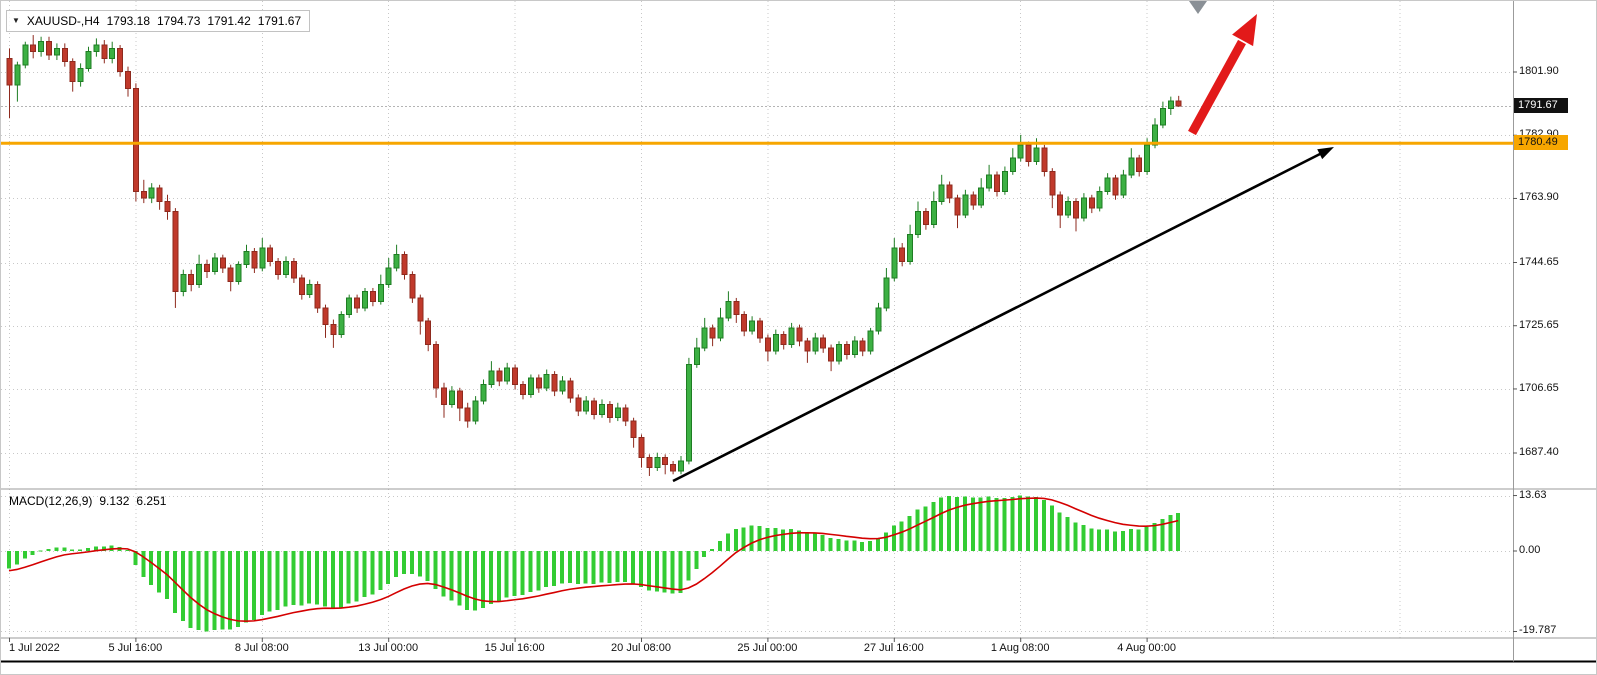 This screenshot has width=1597, height=675. What do you see at coordinates (1539, 71) in the screenshot?
I see `price-tick-label: 1801.90` at bounding box center [1539, 71].